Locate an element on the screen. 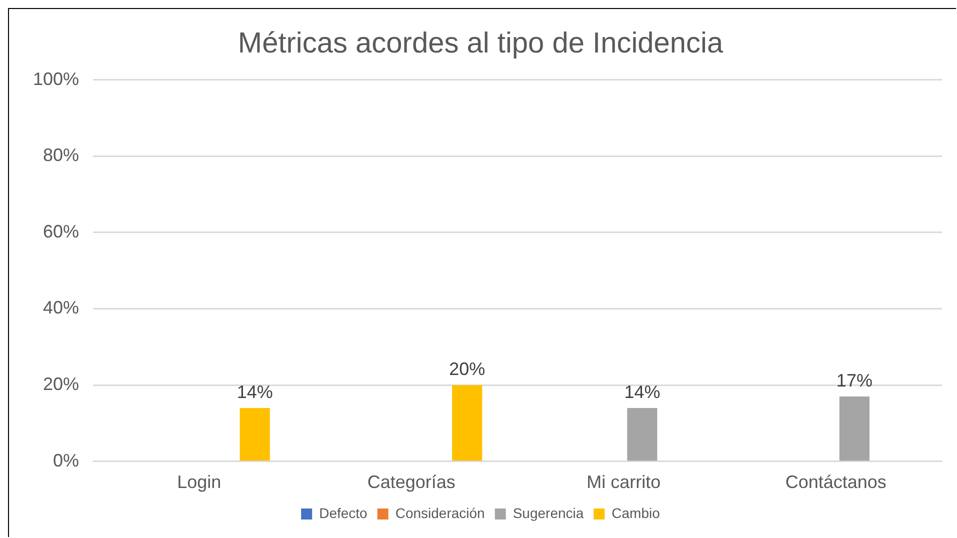 This screenshot has height=538, width=957. legend-label: Consideración is located at coordinates (440, 512).